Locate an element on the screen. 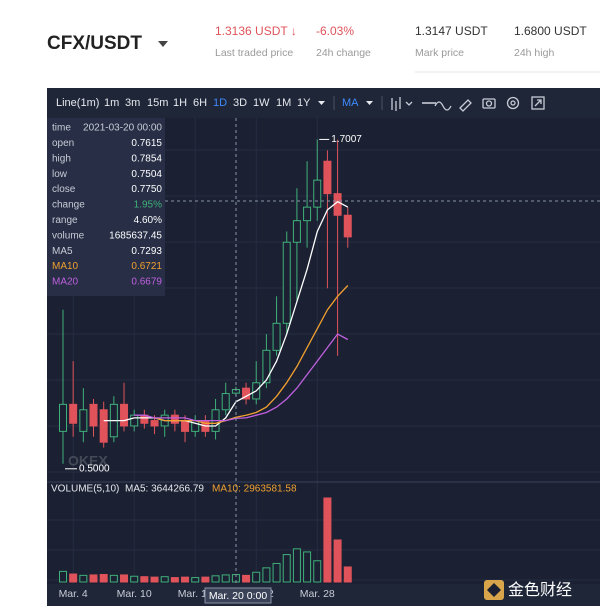  toolbar-icons is located at coordinates (468, 104).